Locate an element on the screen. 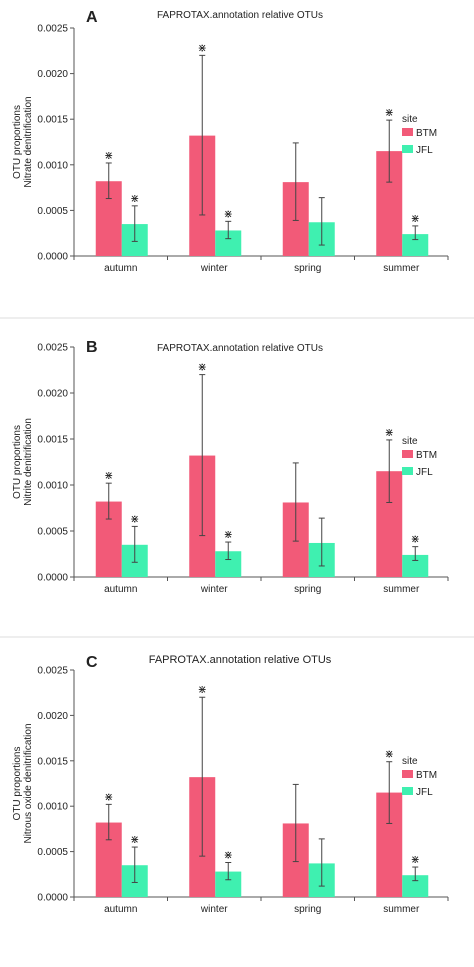 This screenshot has width=474, height=967. y-axis-label: Nitrous oxide denitrification is located at coordinates (28, 783).